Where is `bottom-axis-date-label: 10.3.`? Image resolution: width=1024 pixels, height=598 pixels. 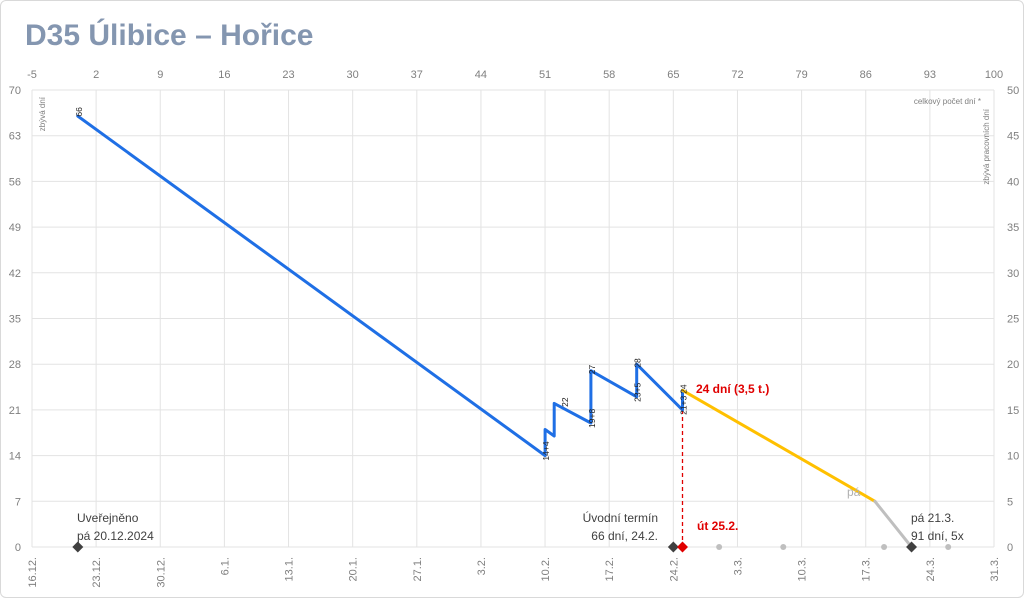 bottom-axis-date-label: 10.3. is located at coordinates (803, 569).